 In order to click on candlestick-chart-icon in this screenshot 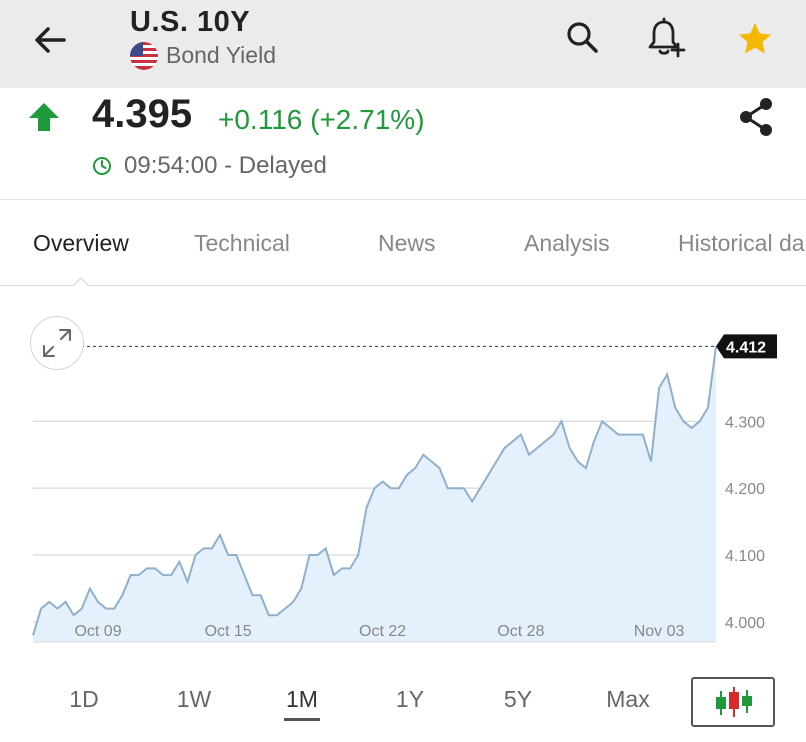, I will do `click(734, 702)`.